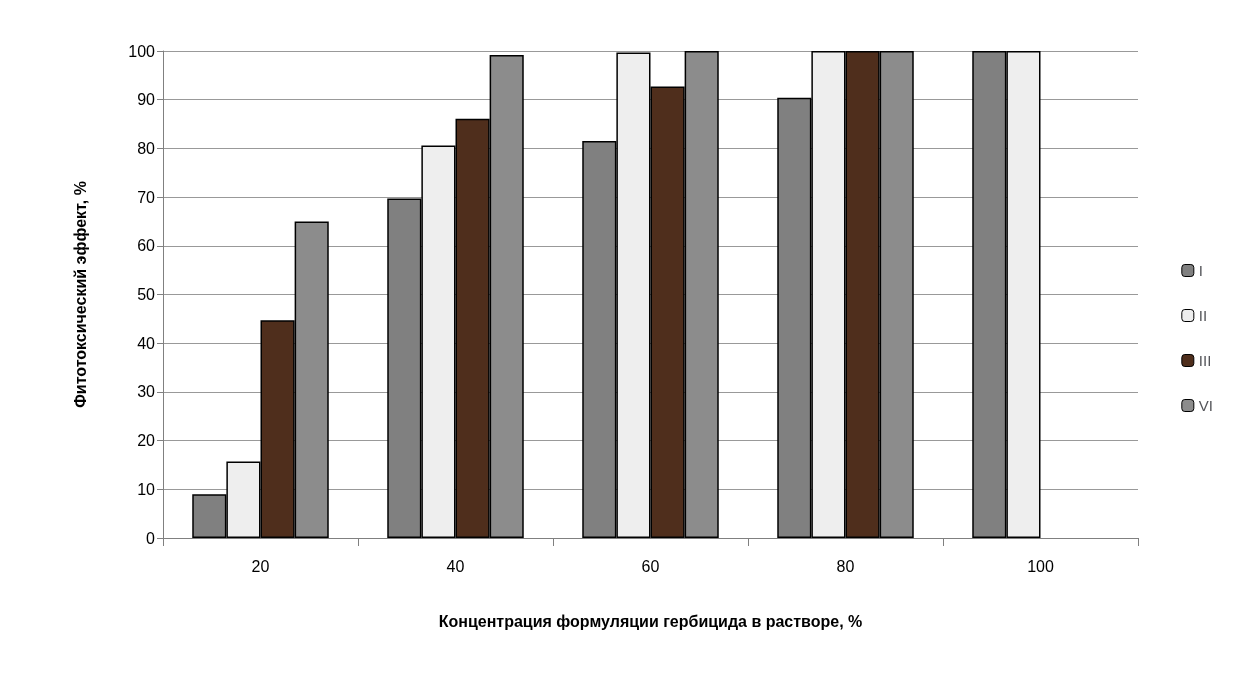 The height and width of the screenshot is (677, 1246). Describe the element at coordinates (146, 392) in the screenshot. I see `y-tick-label: 30` at that location.